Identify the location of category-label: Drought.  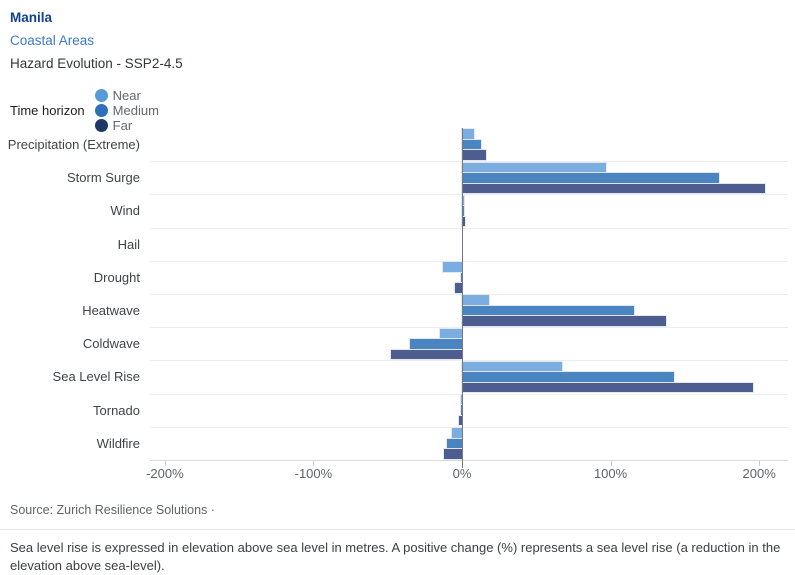
(116, 277).